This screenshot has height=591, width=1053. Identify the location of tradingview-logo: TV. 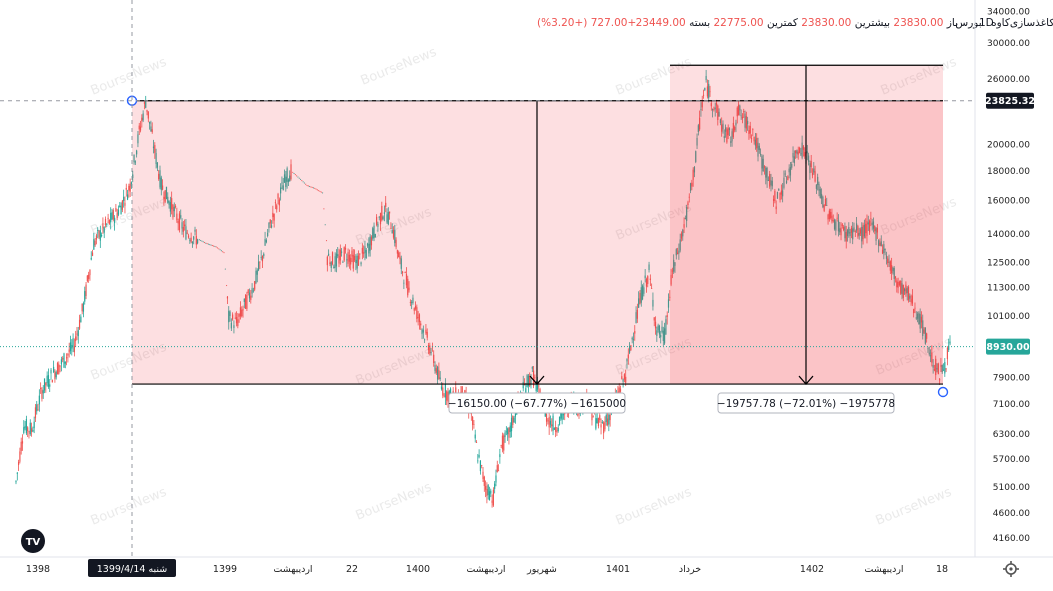
(33, 541).